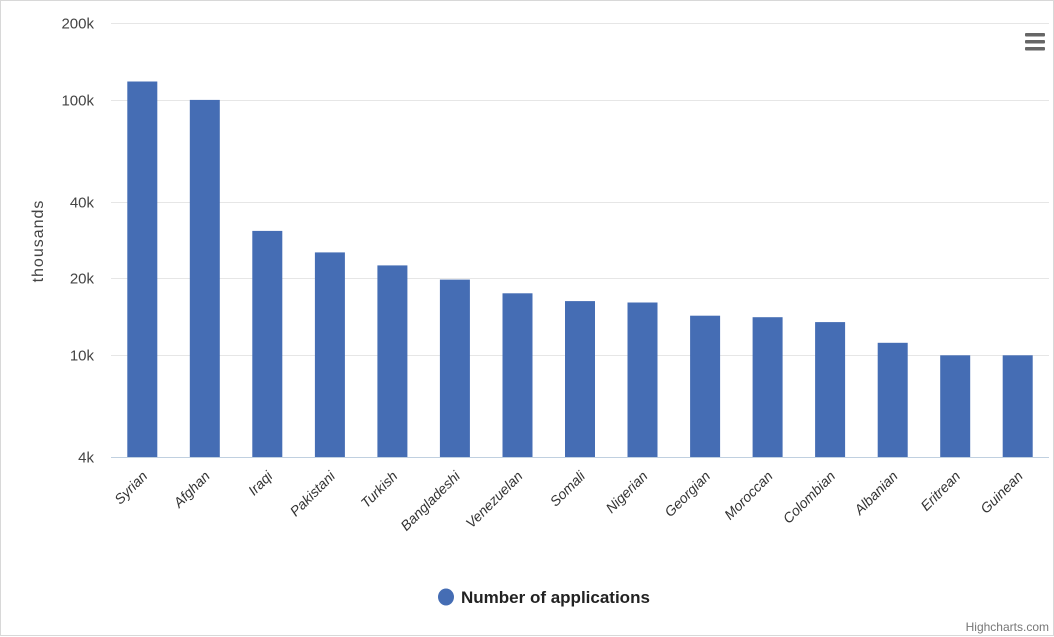 The height and width of the screenshot is (637, 1054). What do you see at coordinates (378, 489) in the screenshot?
I see `x-tick-label: Turkish` at bounding box center [378, 489].